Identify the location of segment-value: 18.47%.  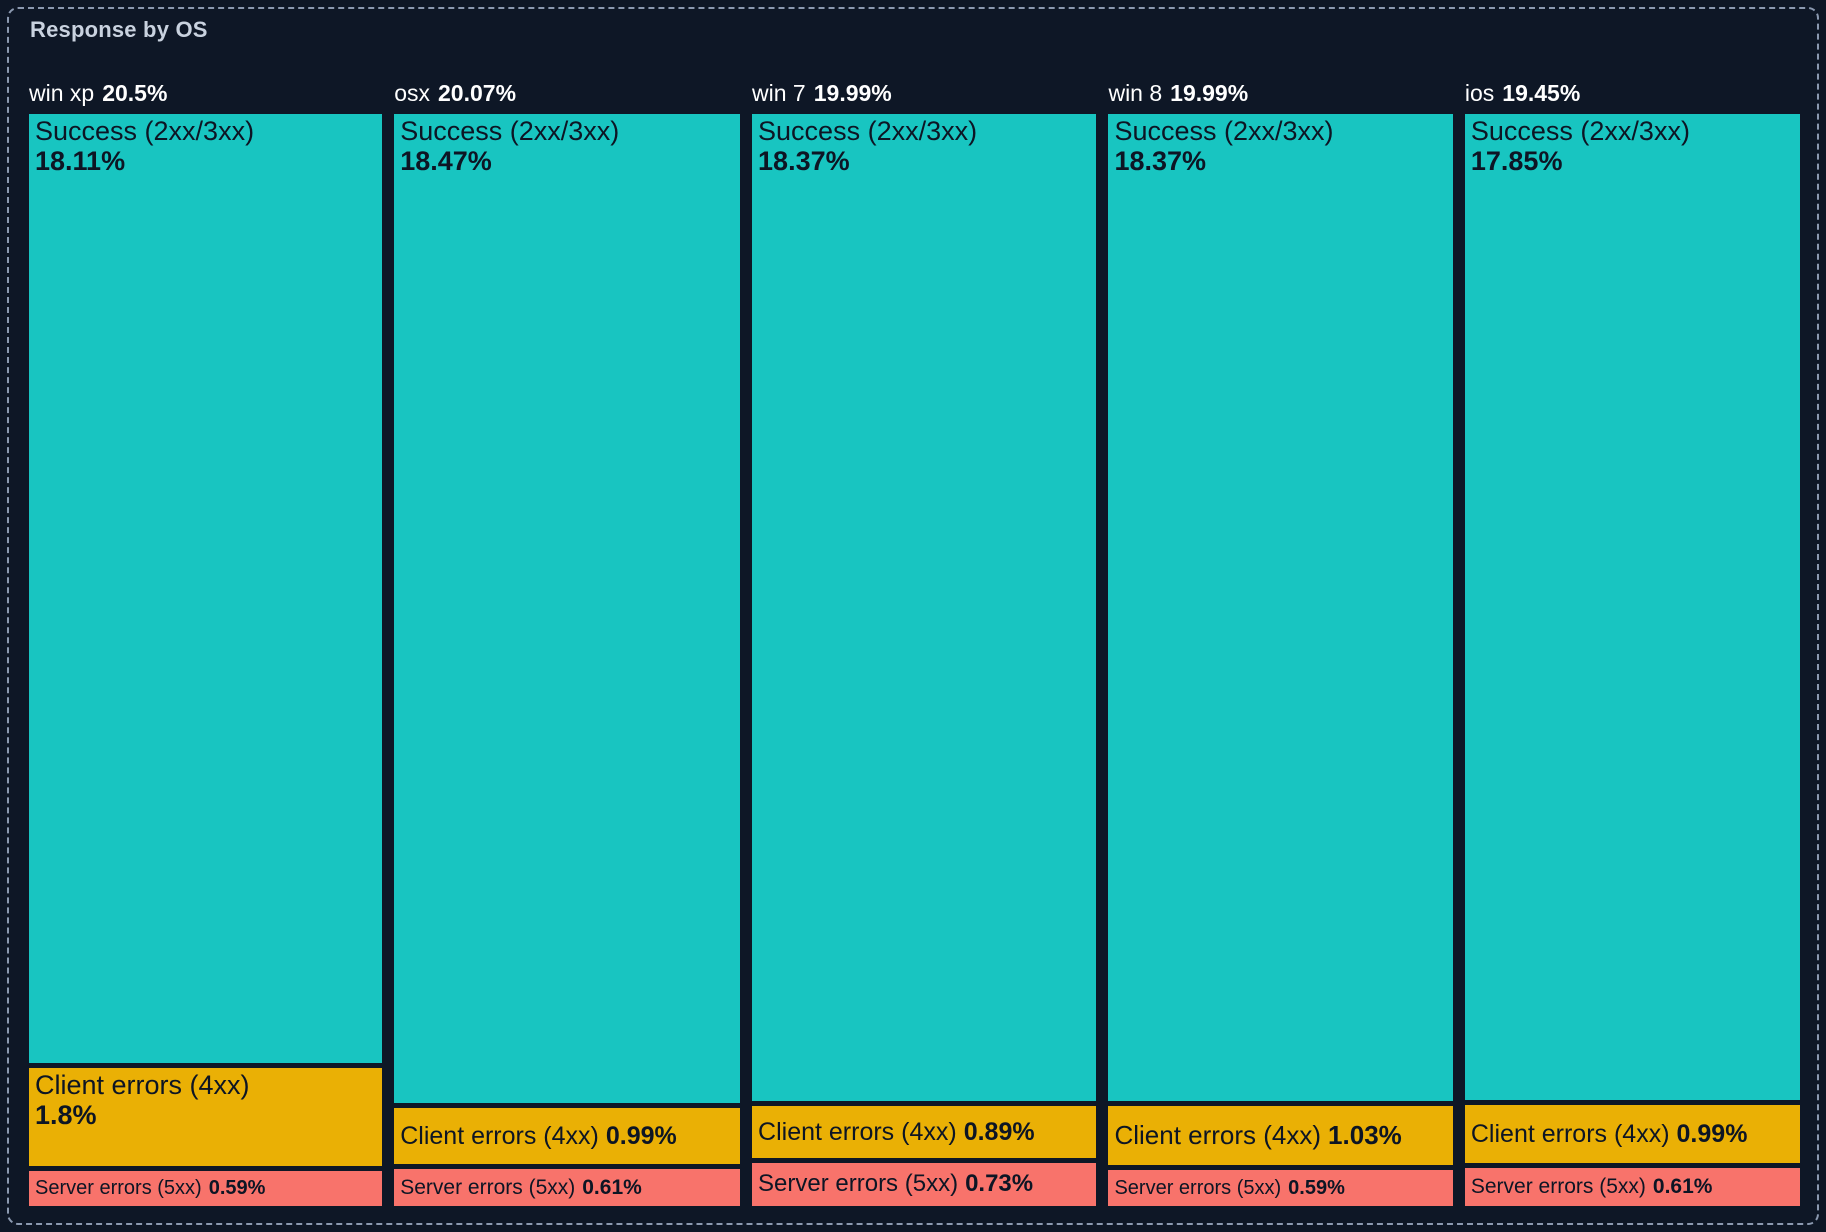
(446, 161).